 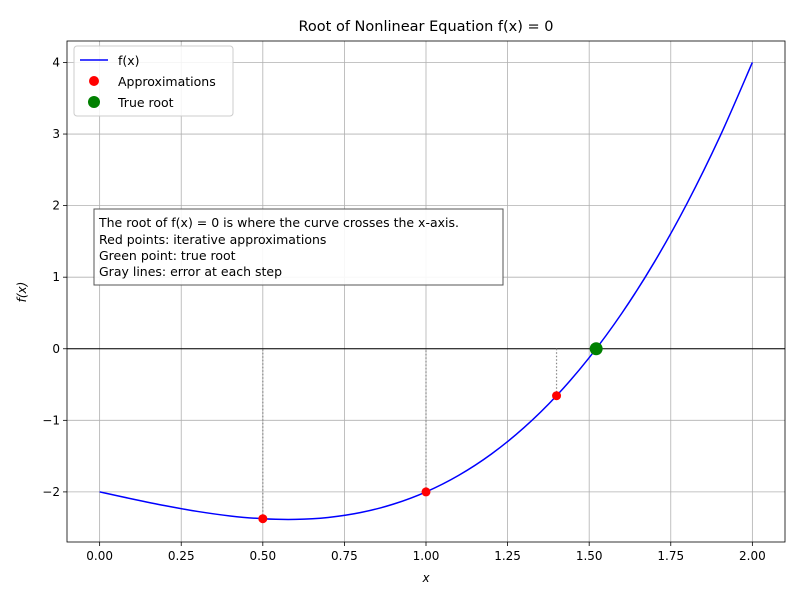 What do you see at coordinates (99, 556) in the screenshot?
I see `x-tick-label: 0.00` at bounding box center [99, 556].